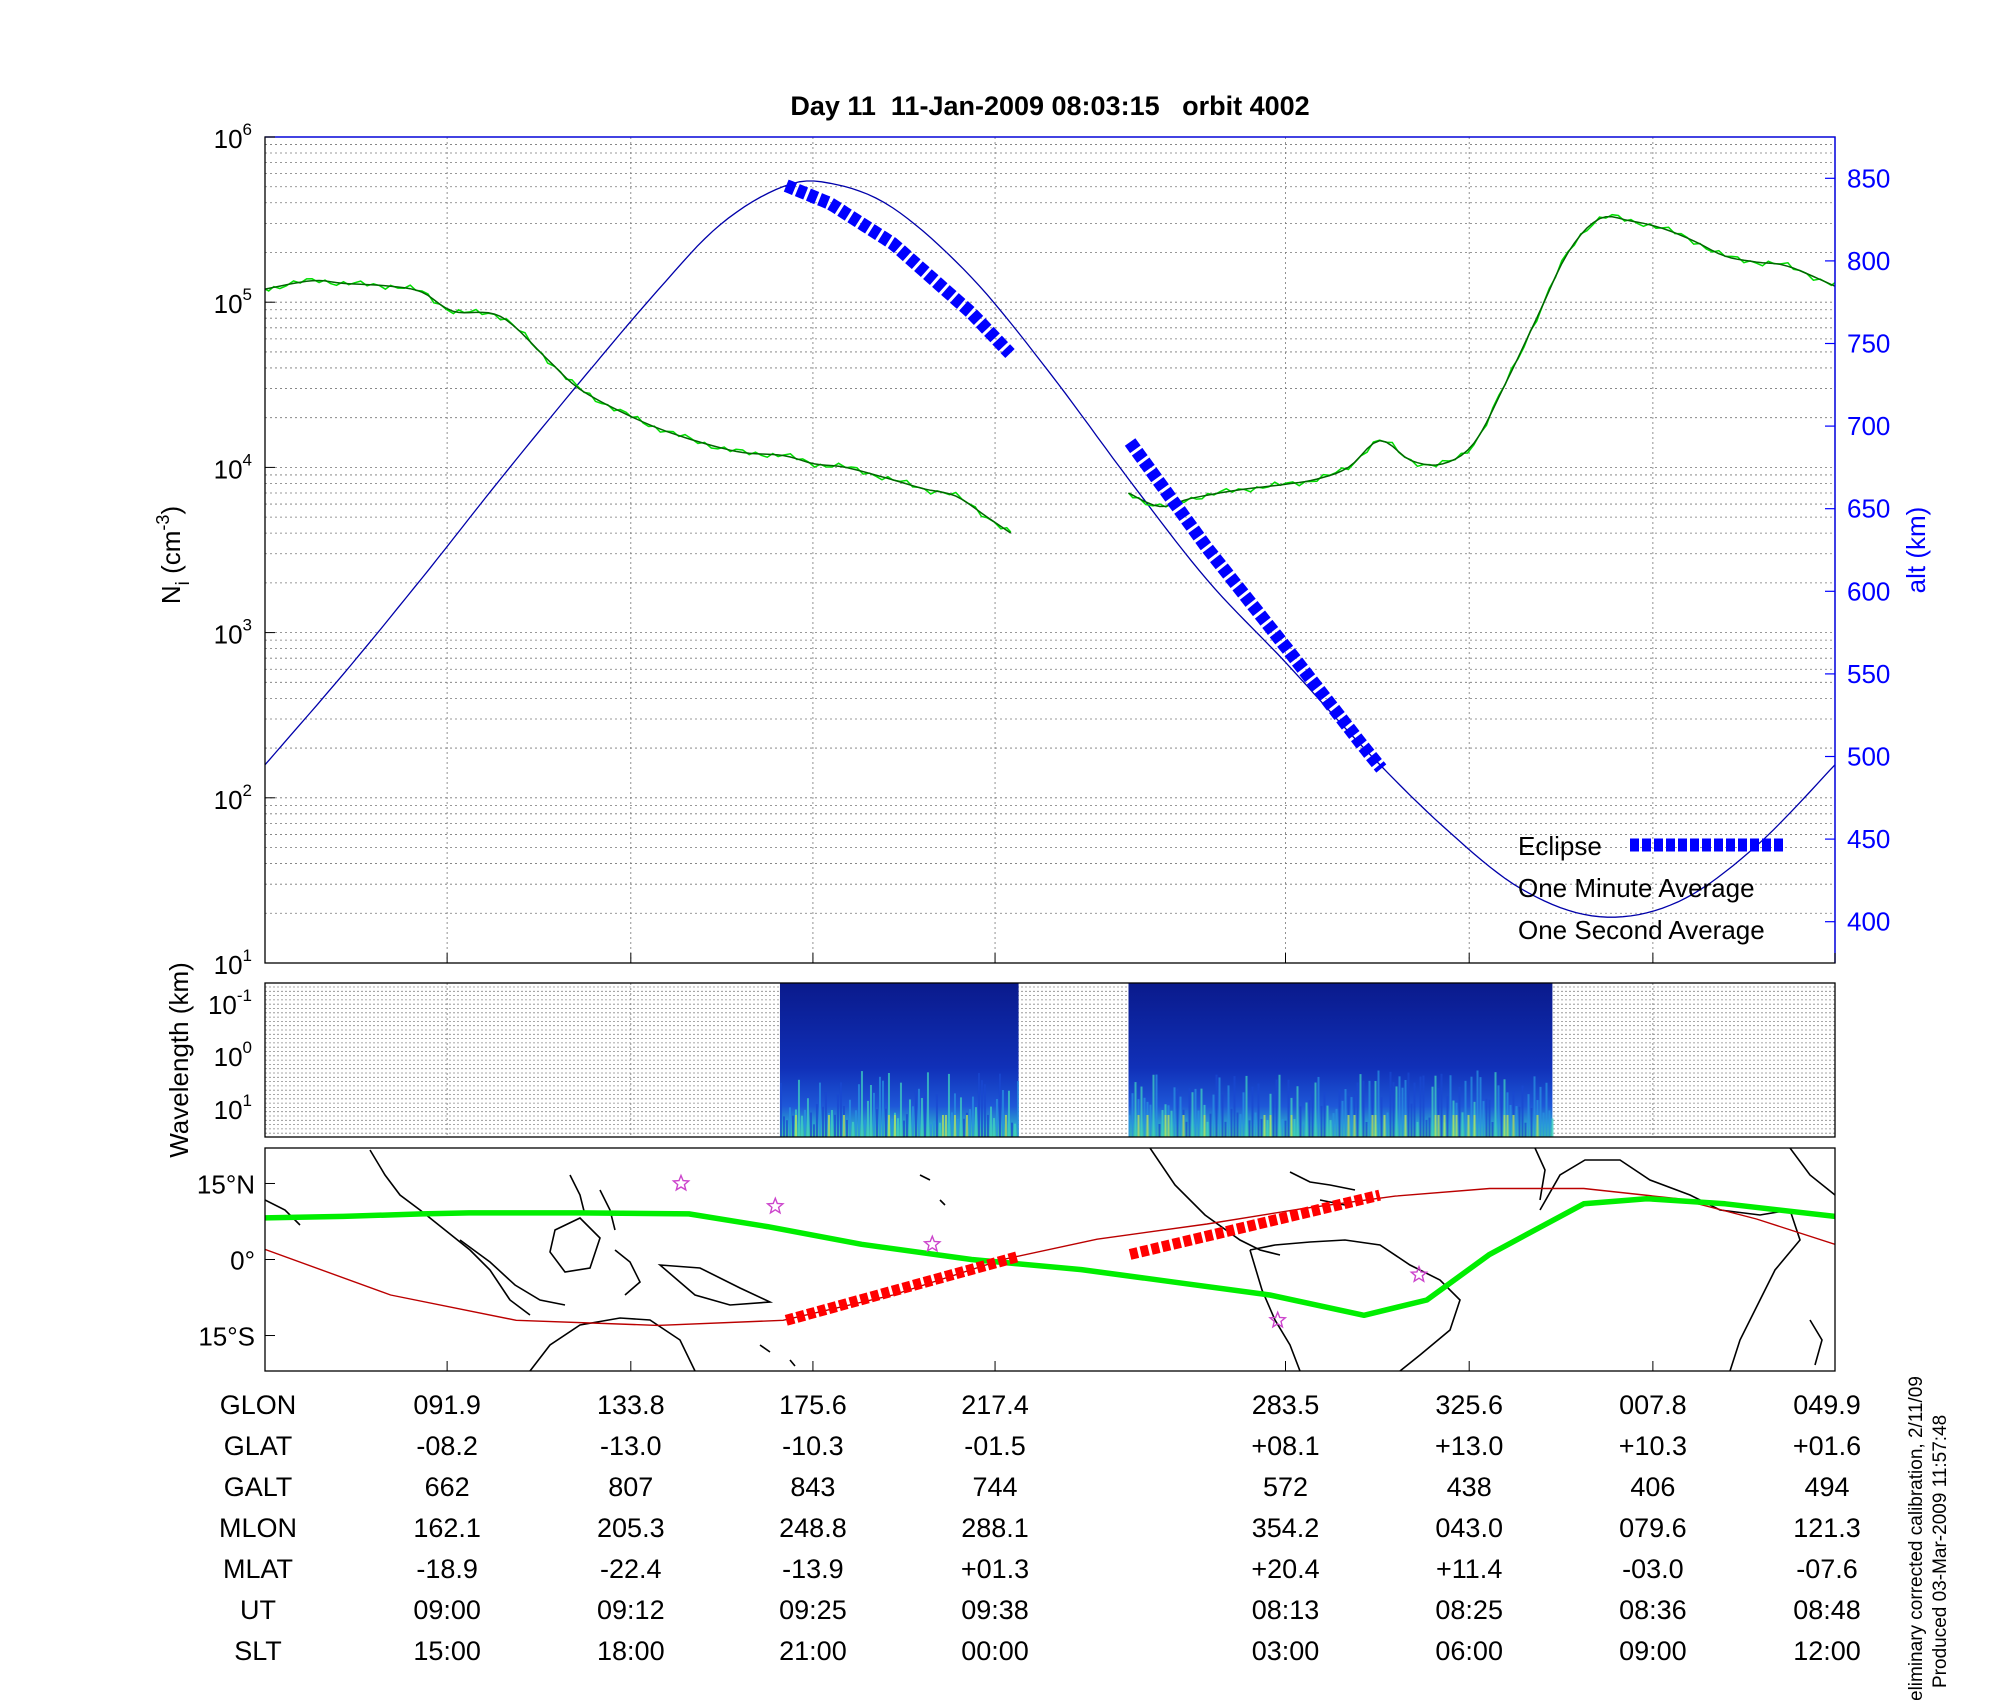  Describe the element at coordinates (631, 1405) in the screenshot. I see `table-cell: 133.8` at that location.